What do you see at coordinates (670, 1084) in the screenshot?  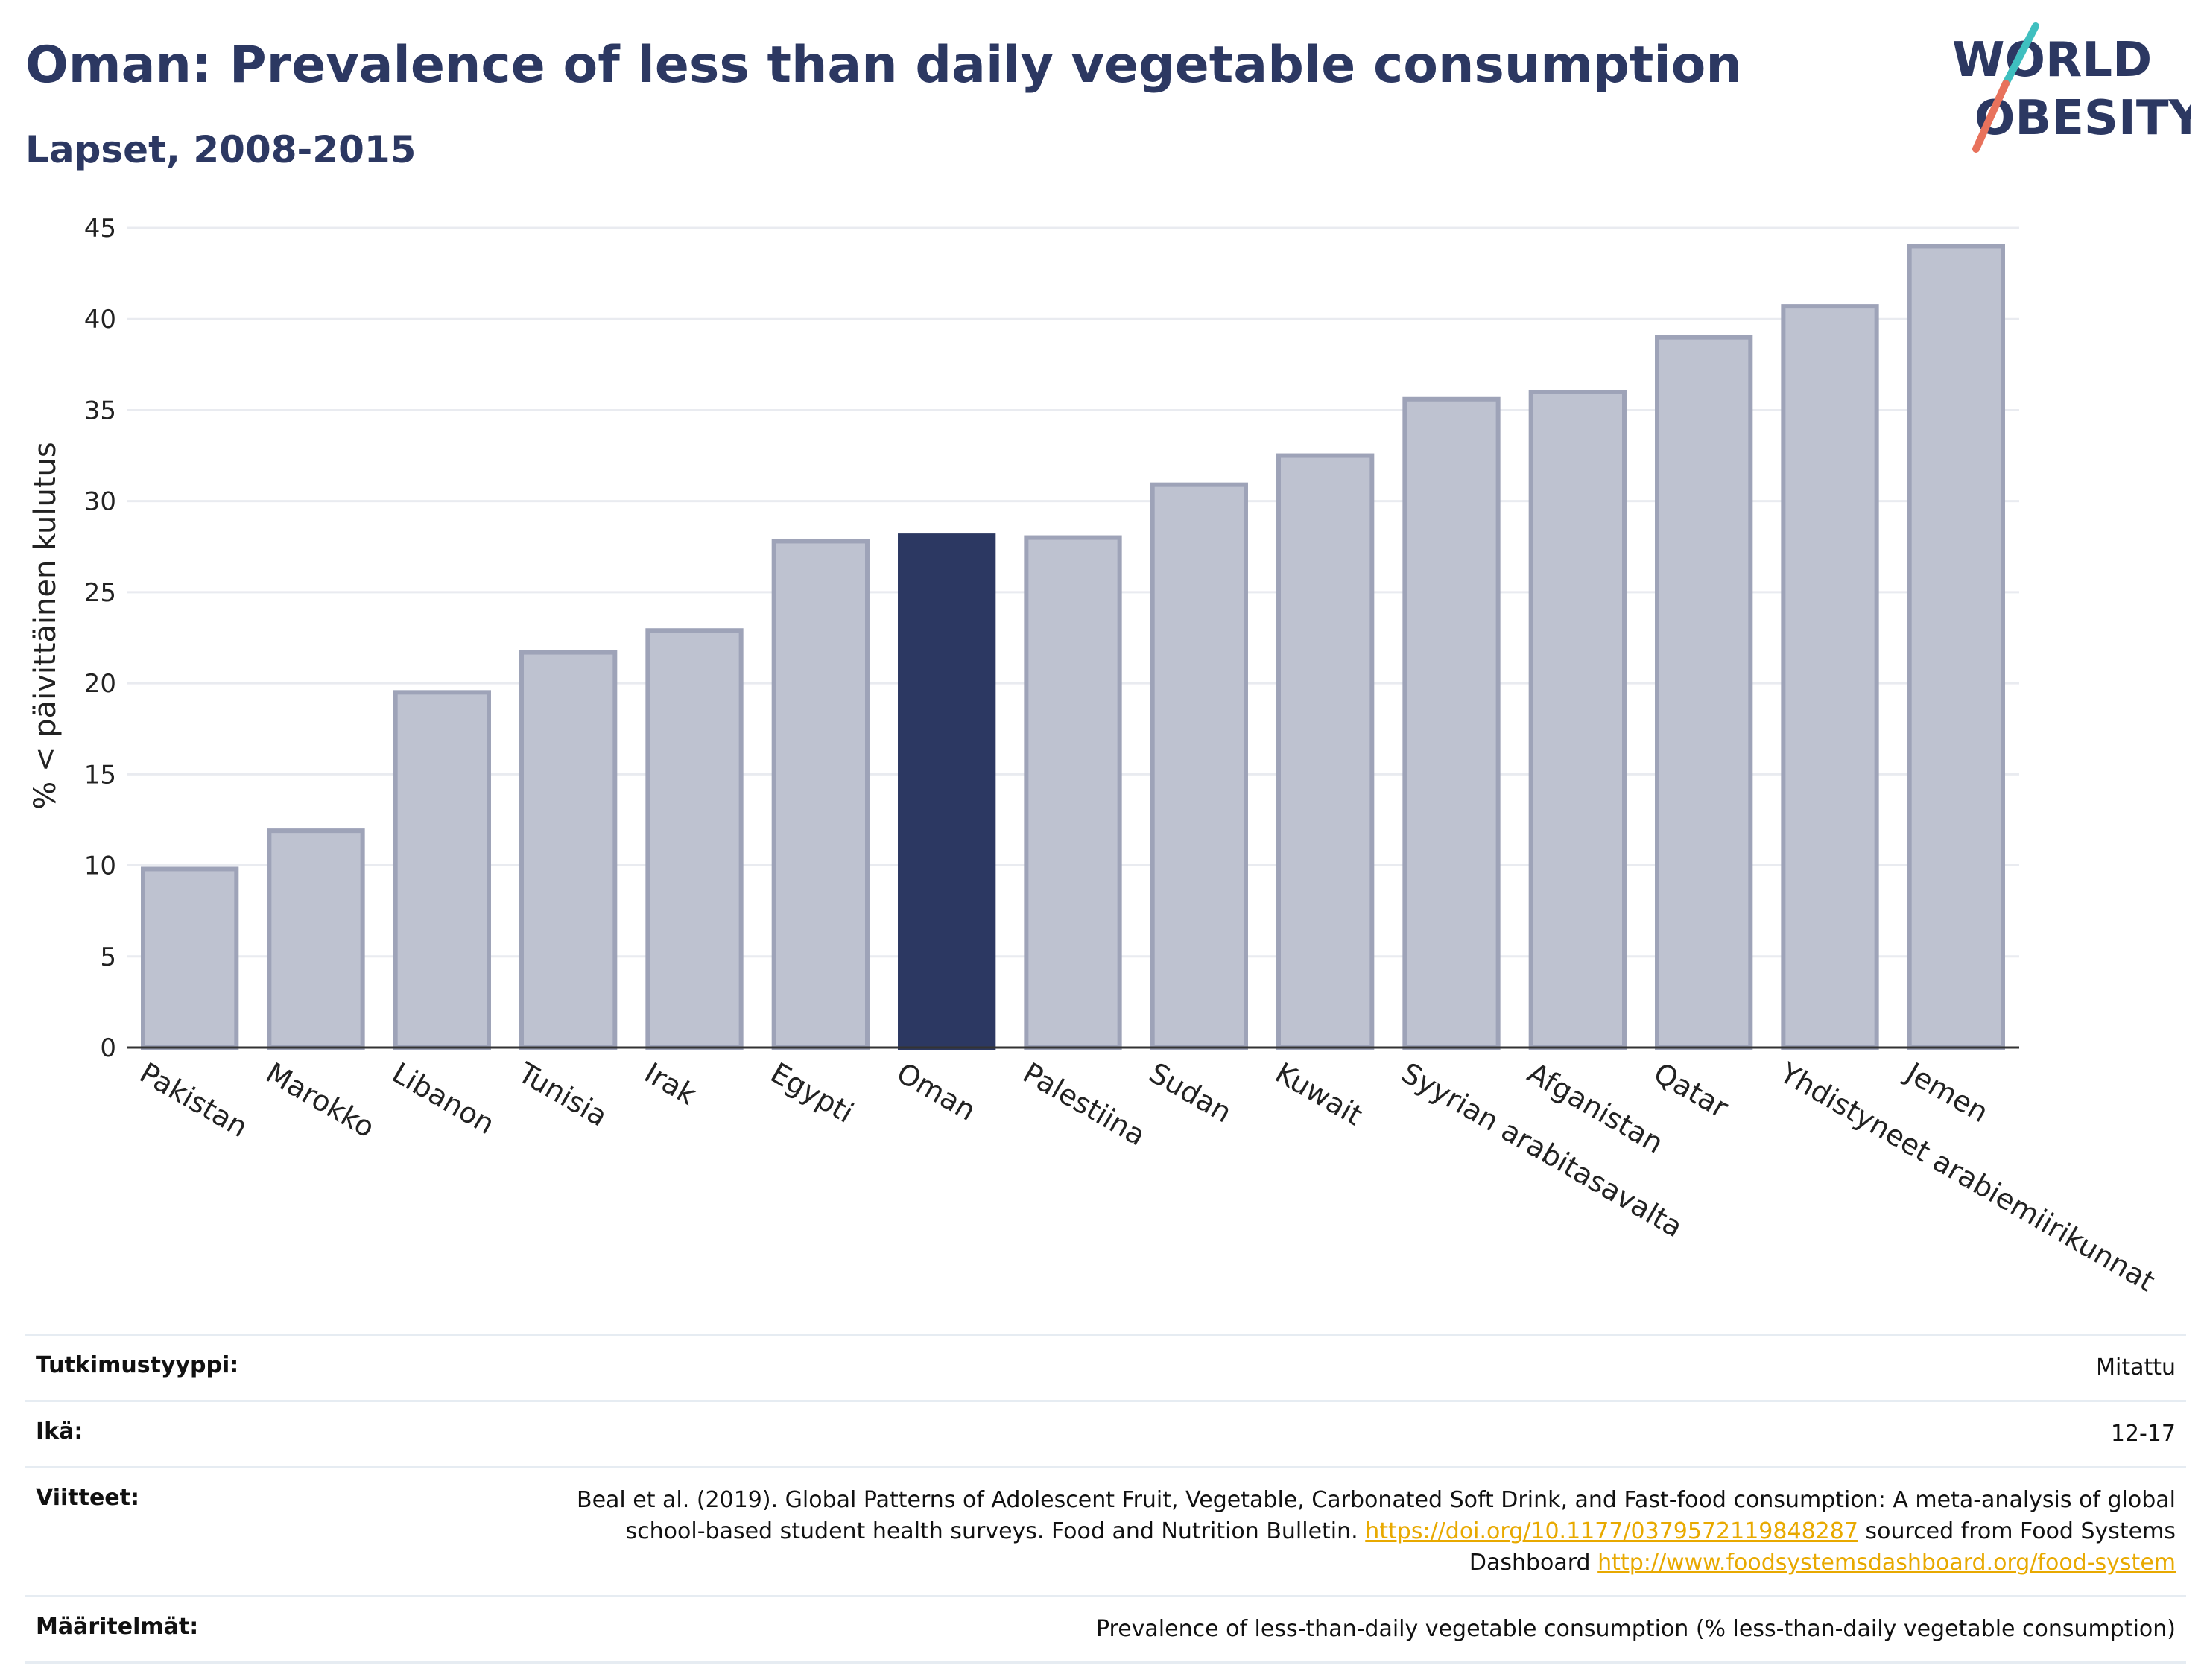 I see `x-tick-label: Irak` at bounding box center [670, 1084].